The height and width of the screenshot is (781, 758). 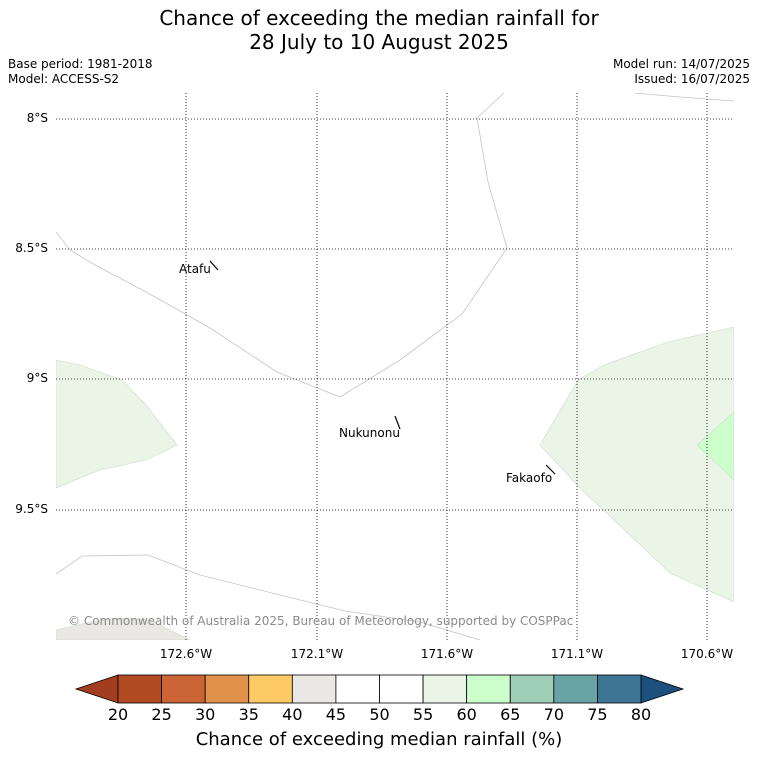 I want to click on boundary-line-north, so click(x=683, y=97).